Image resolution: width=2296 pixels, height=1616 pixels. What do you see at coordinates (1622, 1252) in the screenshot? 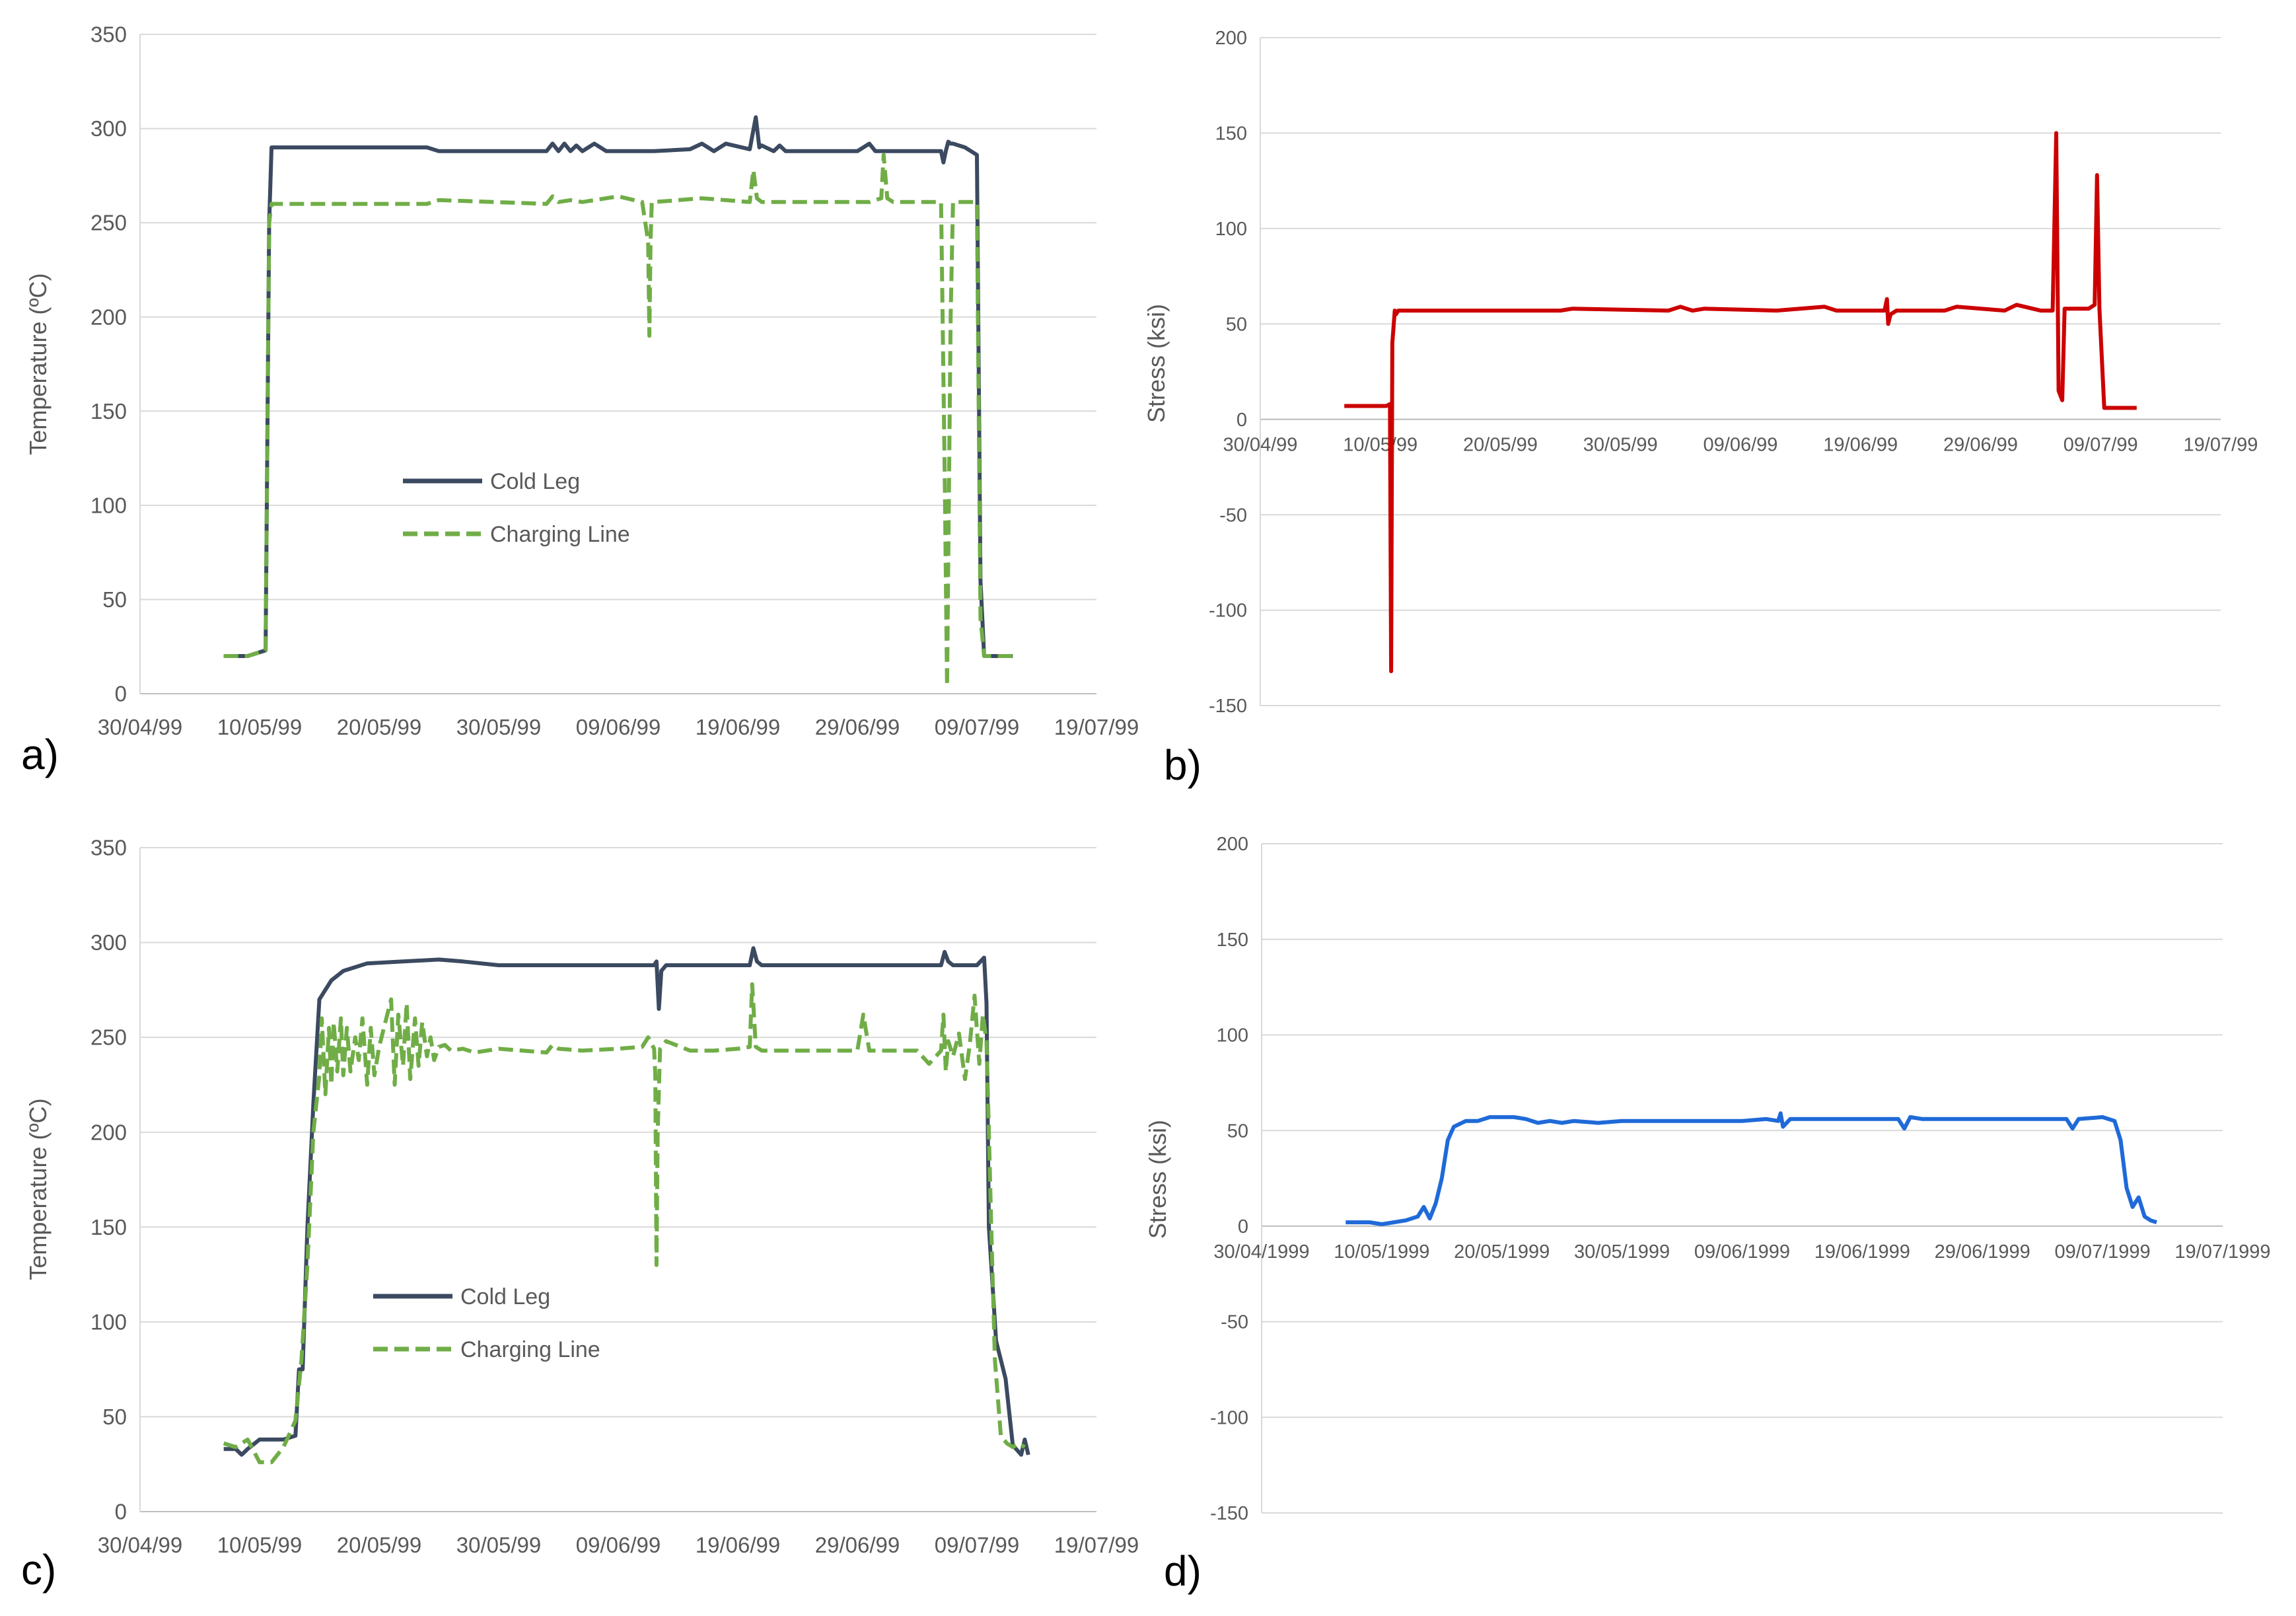
I see `x-tick-label: 30/05/1999` at bounding box center [1622, 1252].